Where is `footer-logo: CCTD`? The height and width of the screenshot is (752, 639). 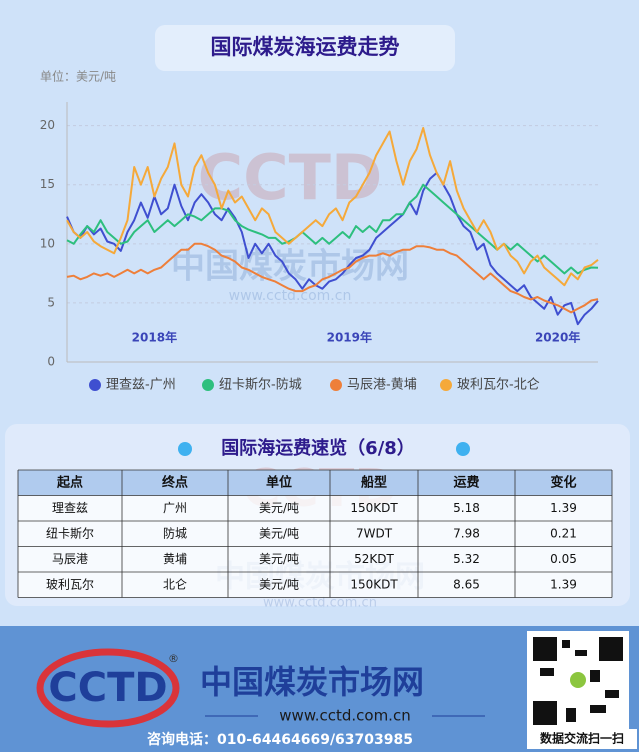 footer-logo: CCTD is located at coordinates (107, 688).